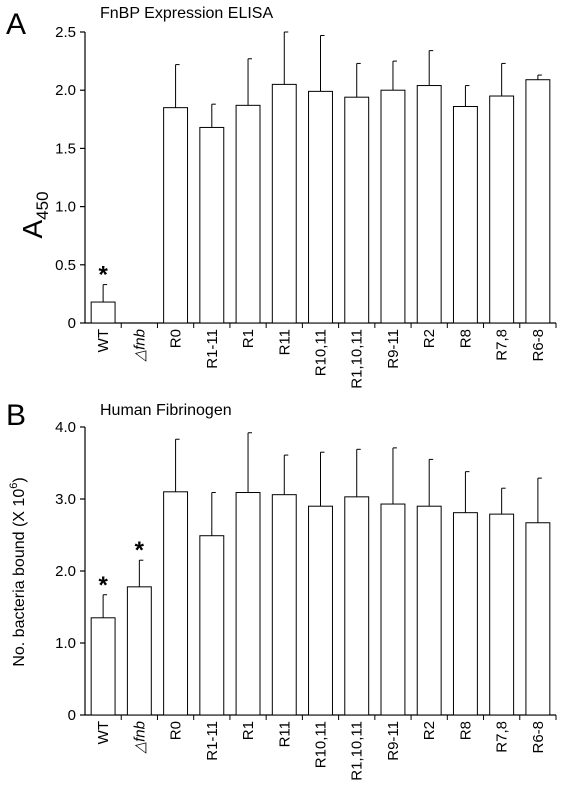 Image resolution: width=569 pixels, height=800 pixels. I want to click on chart-title: FnBP Expression ELISA, so click(186, 13).